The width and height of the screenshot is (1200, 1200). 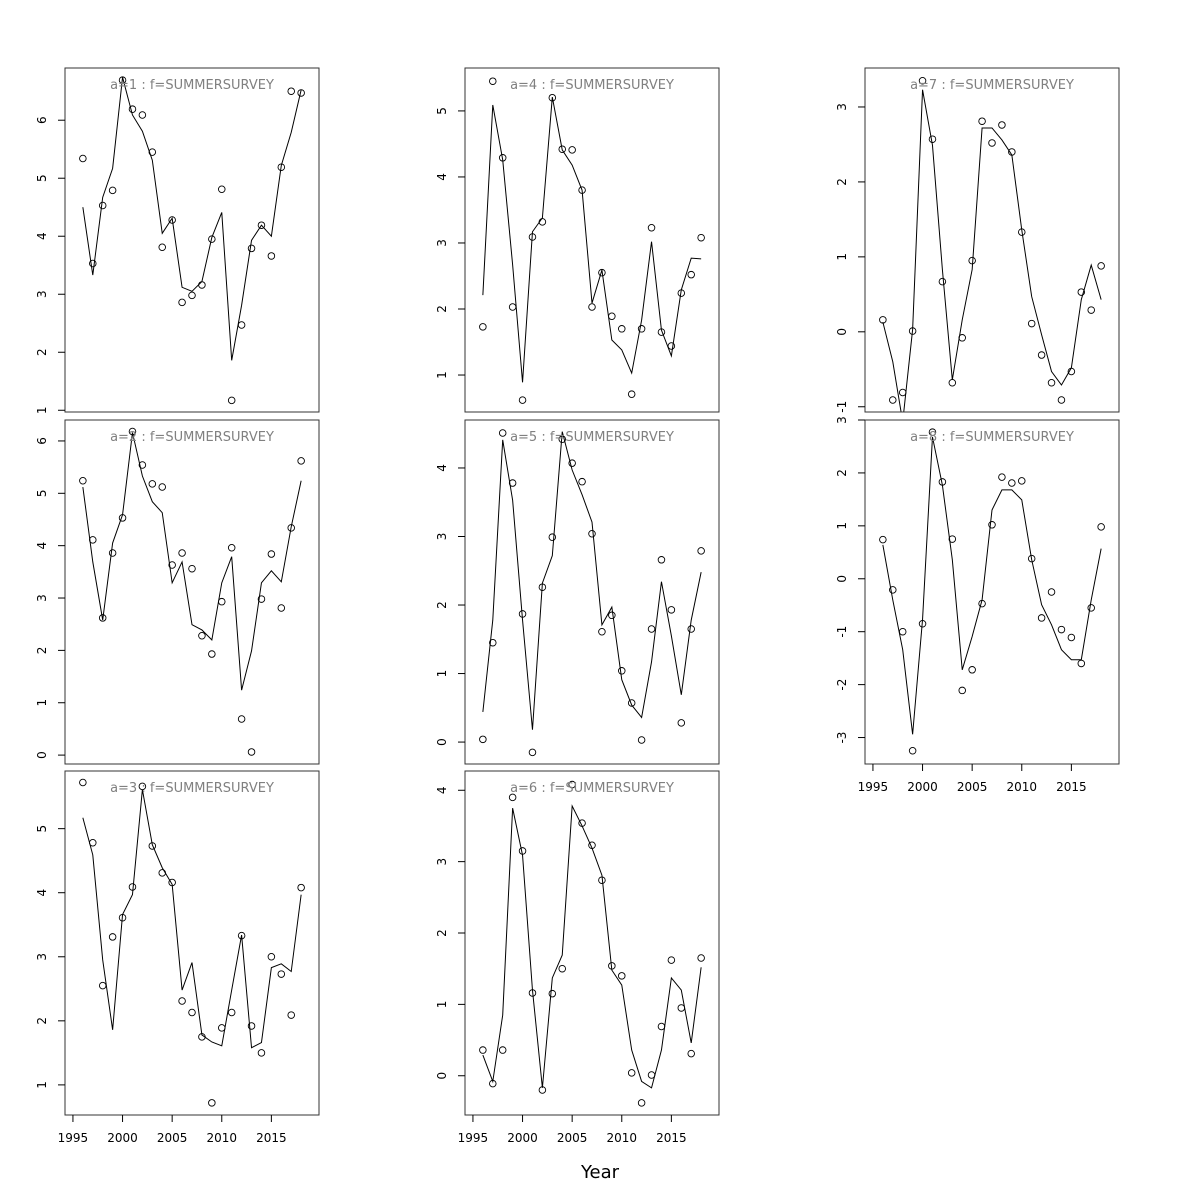 I want to click on panel: a=5 : f=SUMMERSURVEY 0 1 2 3 4, so click(x=577, y=592).